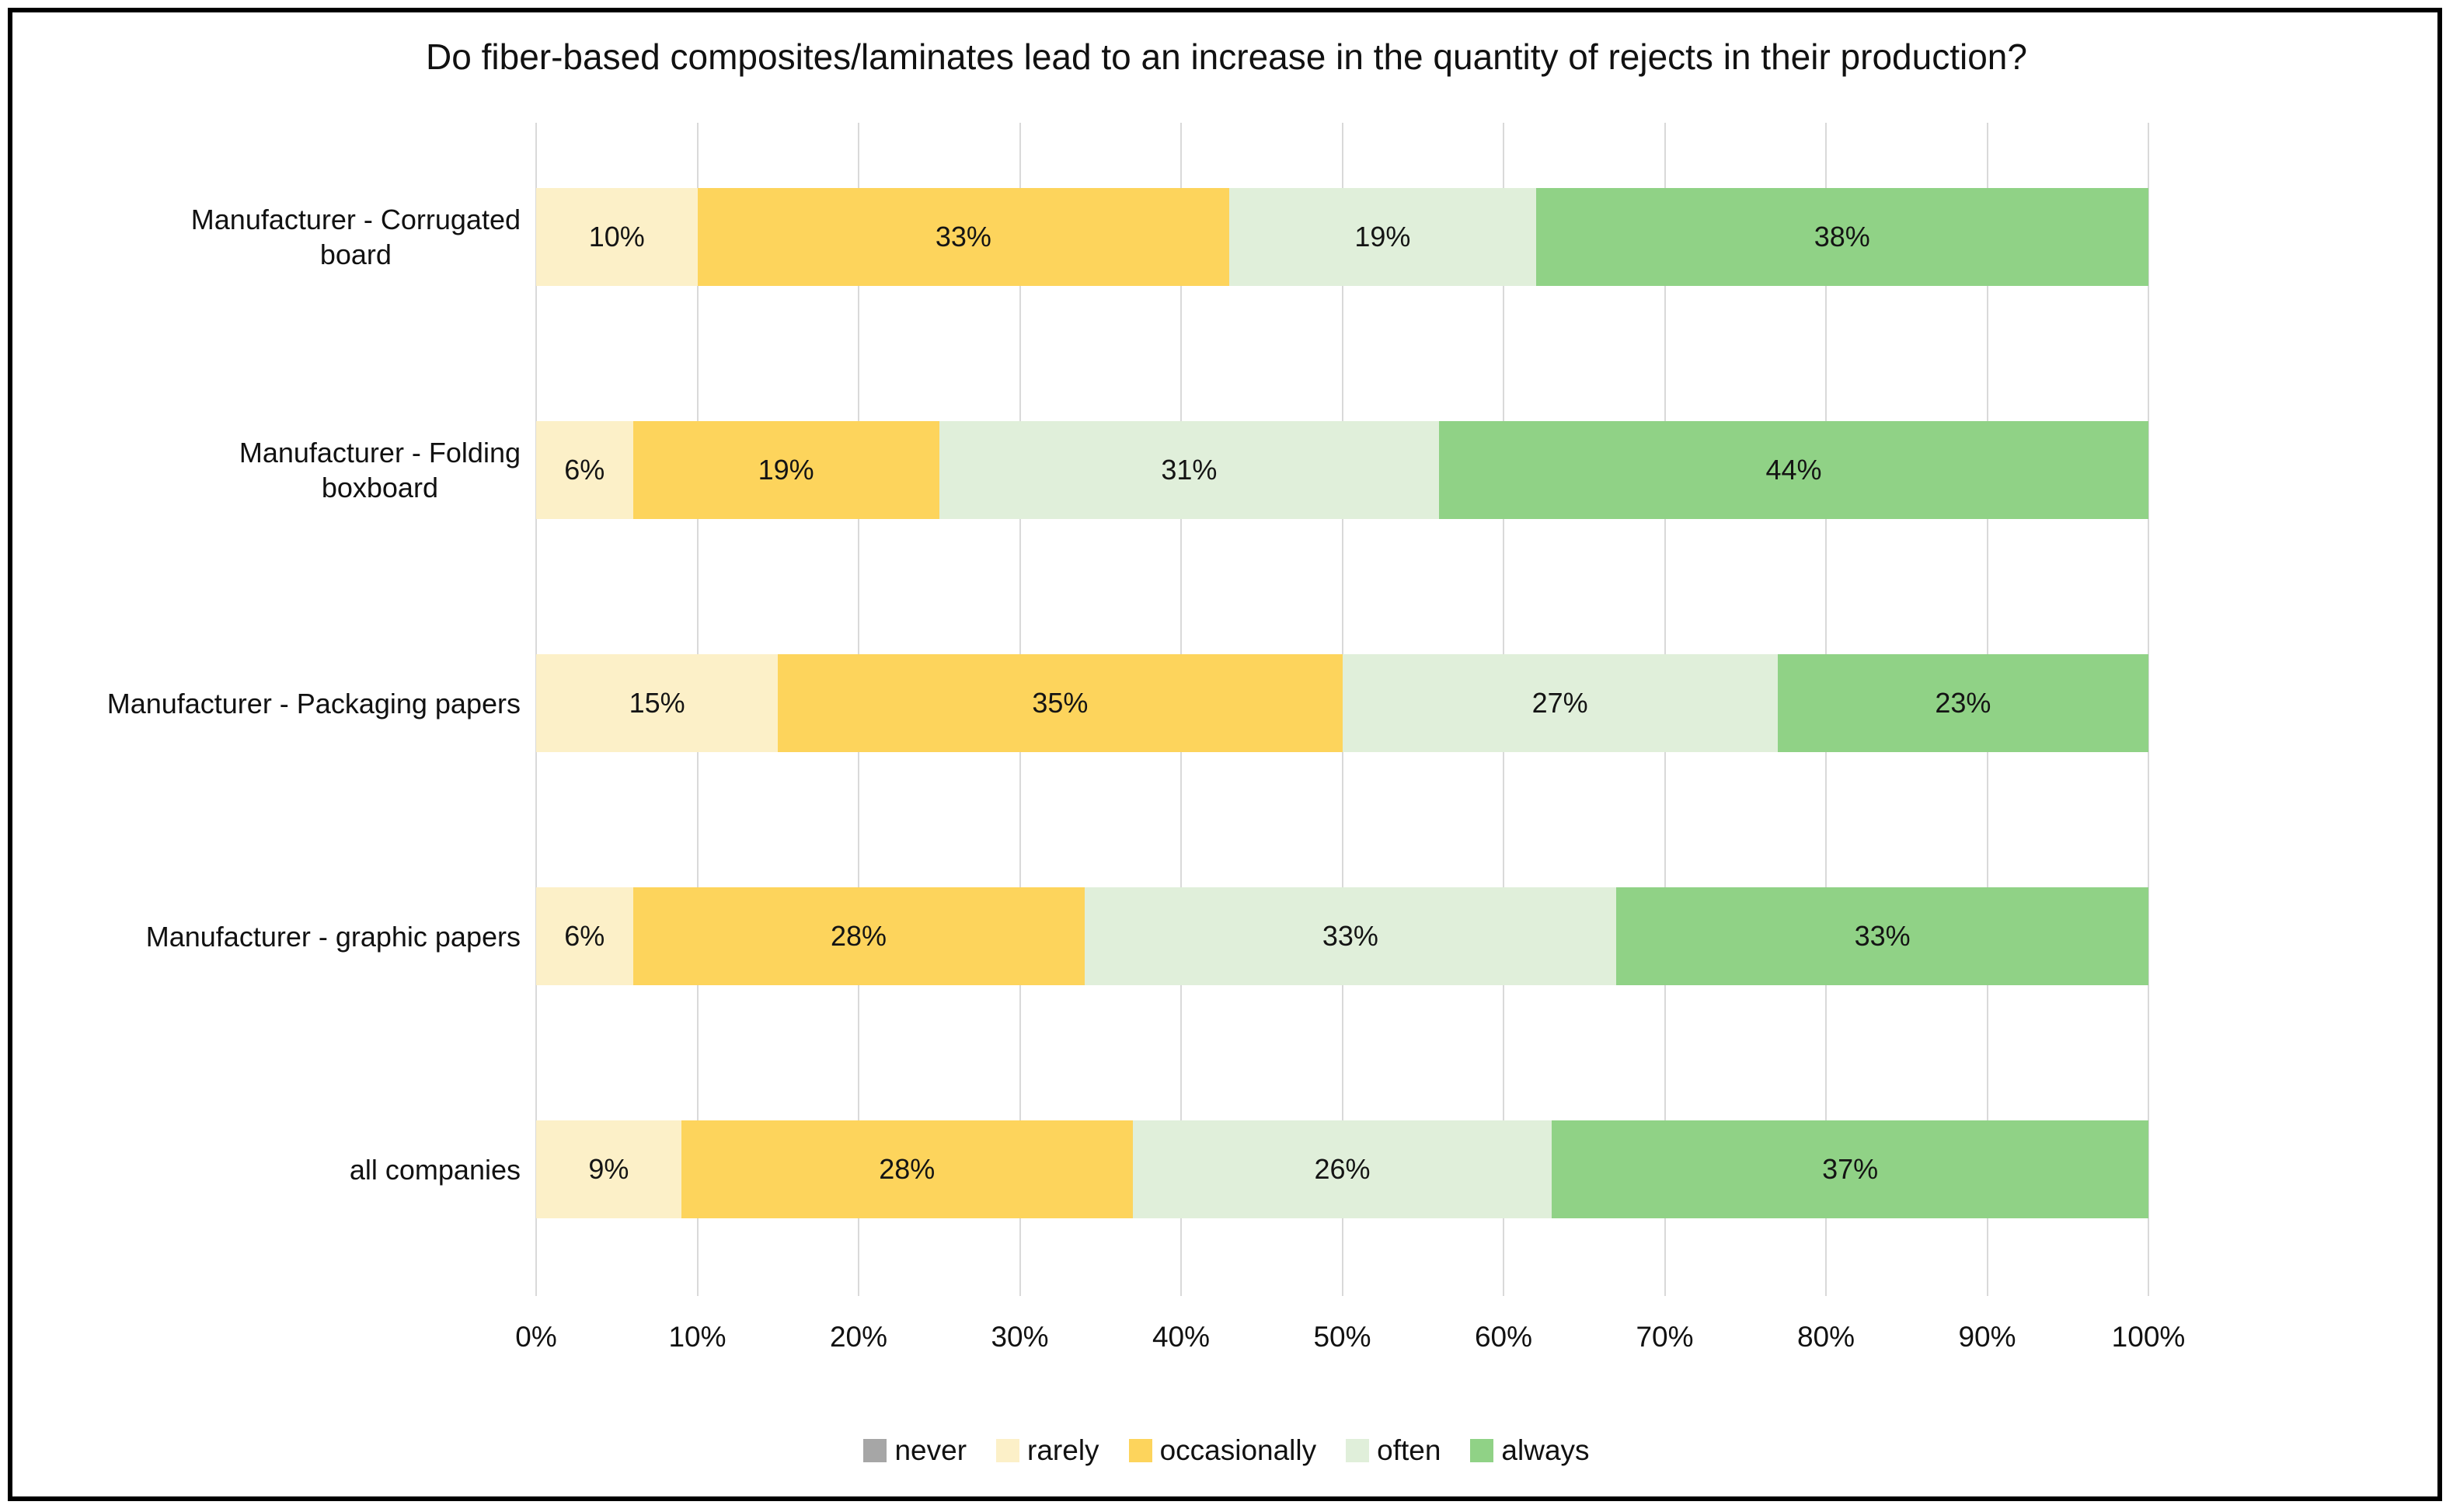  I want to click on category-label: Manufacturer - Packaging papers, so click(266, 703).